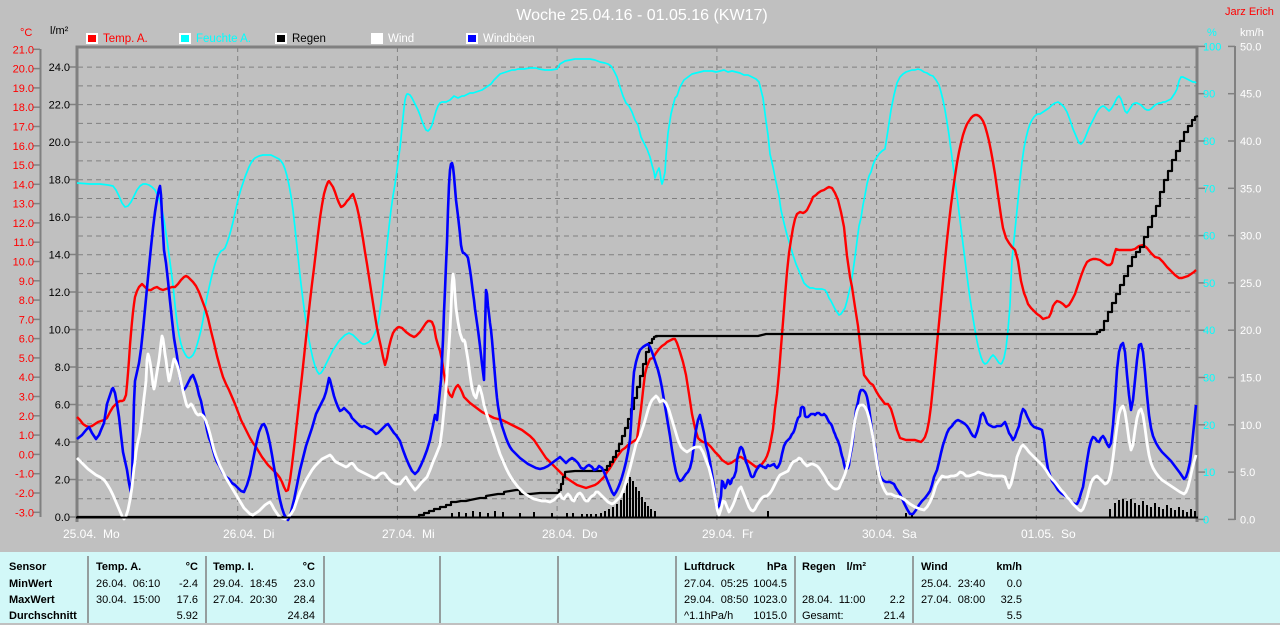  What do you see at coordinates (1011, 600) in the screenshot?
I see `svg-text: 32.5` at bounding box center [1011, 600].